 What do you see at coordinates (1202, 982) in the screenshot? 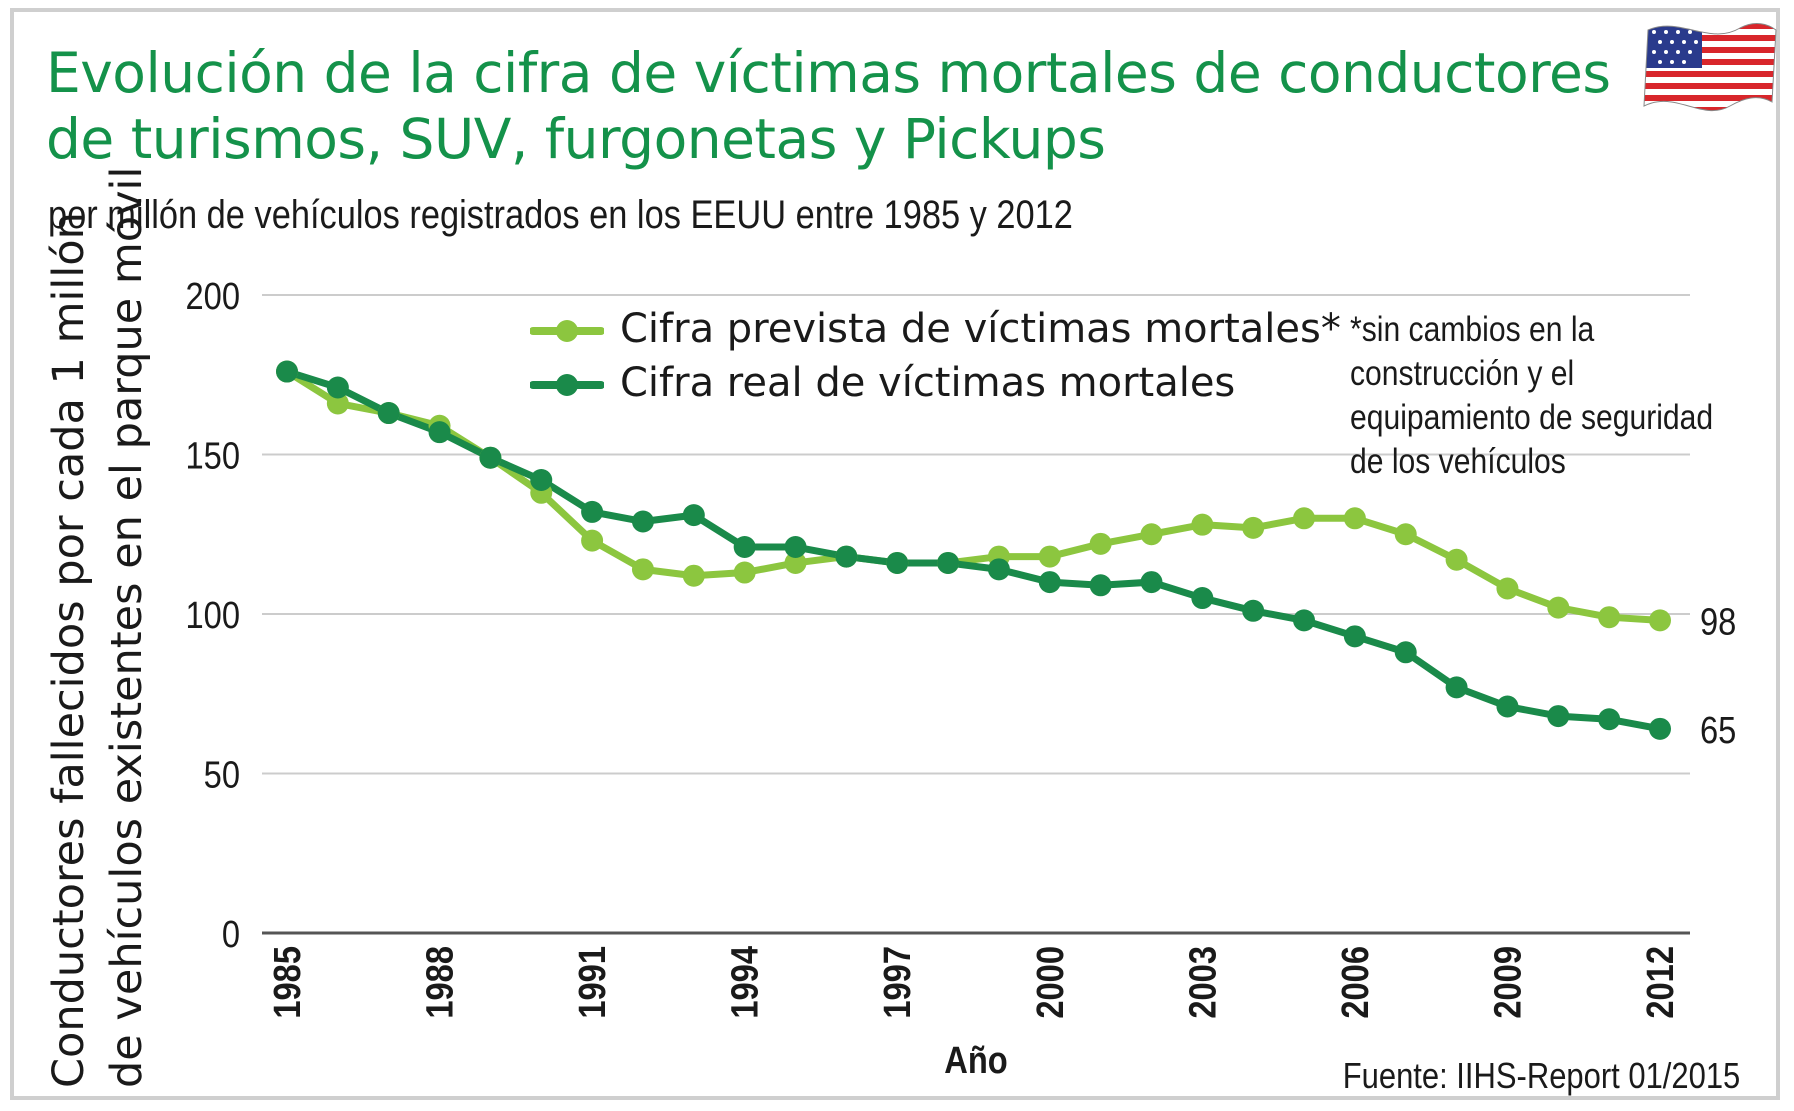
I see `x-tick-label: 2003` at bounding box center [1202, 982].